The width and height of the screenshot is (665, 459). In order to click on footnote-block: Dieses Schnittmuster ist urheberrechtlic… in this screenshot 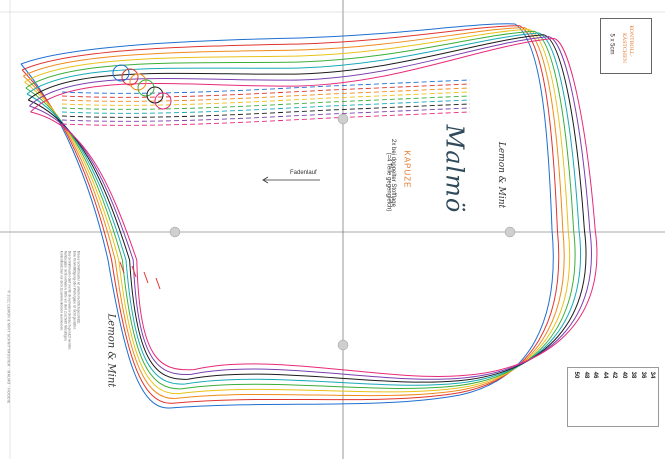, I will do `click(70, 350)`.